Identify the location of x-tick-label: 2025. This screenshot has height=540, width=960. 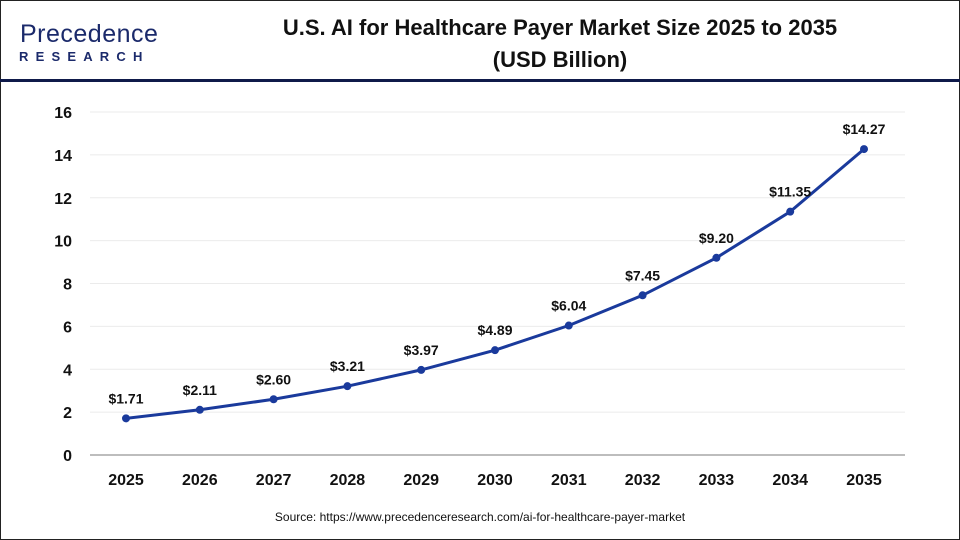
(126, 480).